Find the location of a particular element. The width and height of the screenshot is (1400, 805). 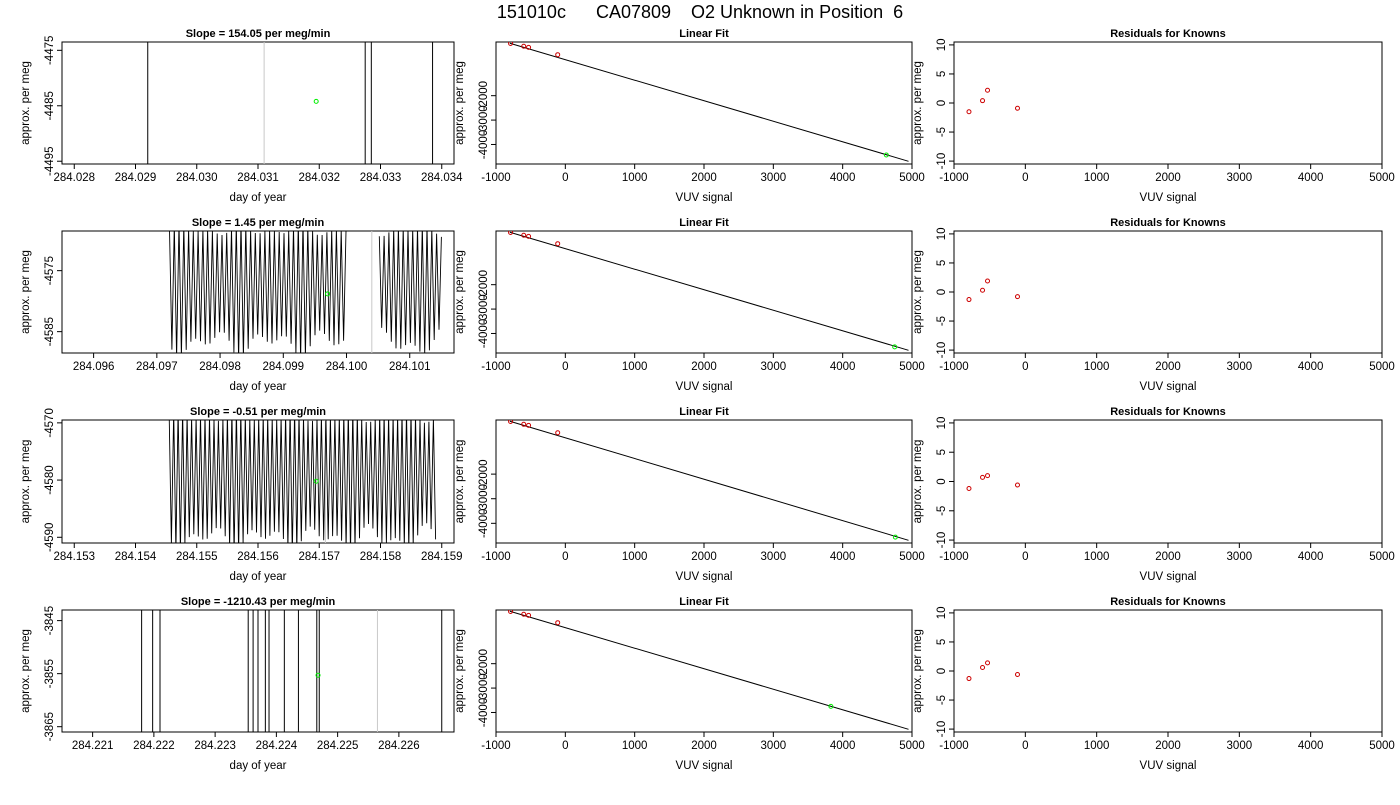

x-tick-label: 284.154 is located at coordinates (136, 557).